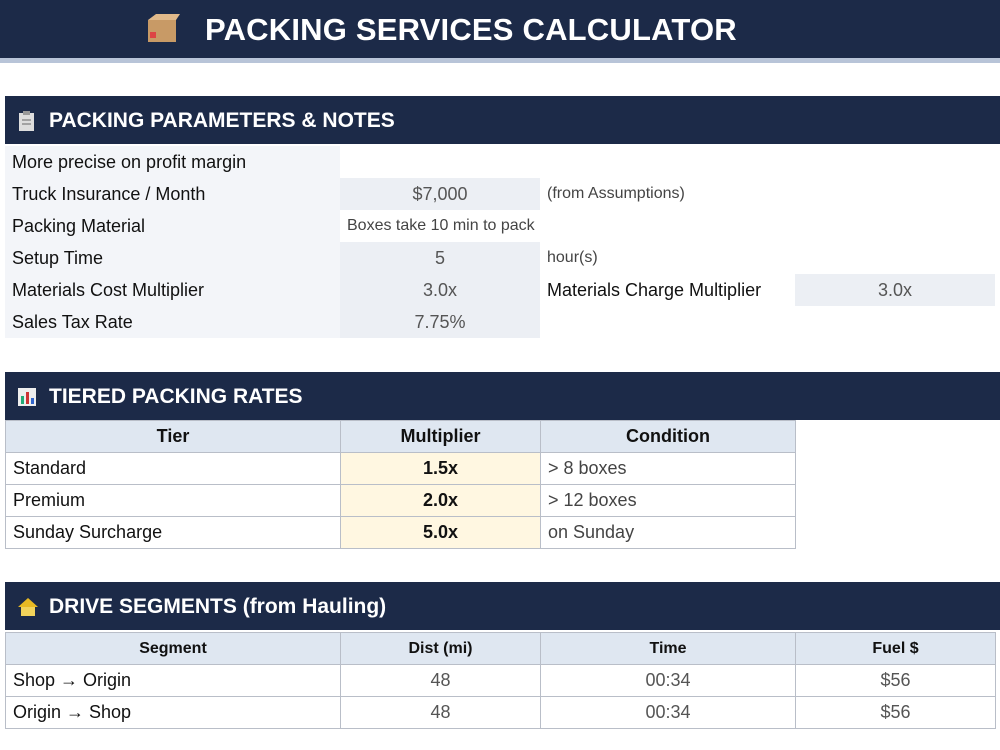  Describe the element at coordinates (440, 194) in the screenshot. I see `value: $7,000` at that location.